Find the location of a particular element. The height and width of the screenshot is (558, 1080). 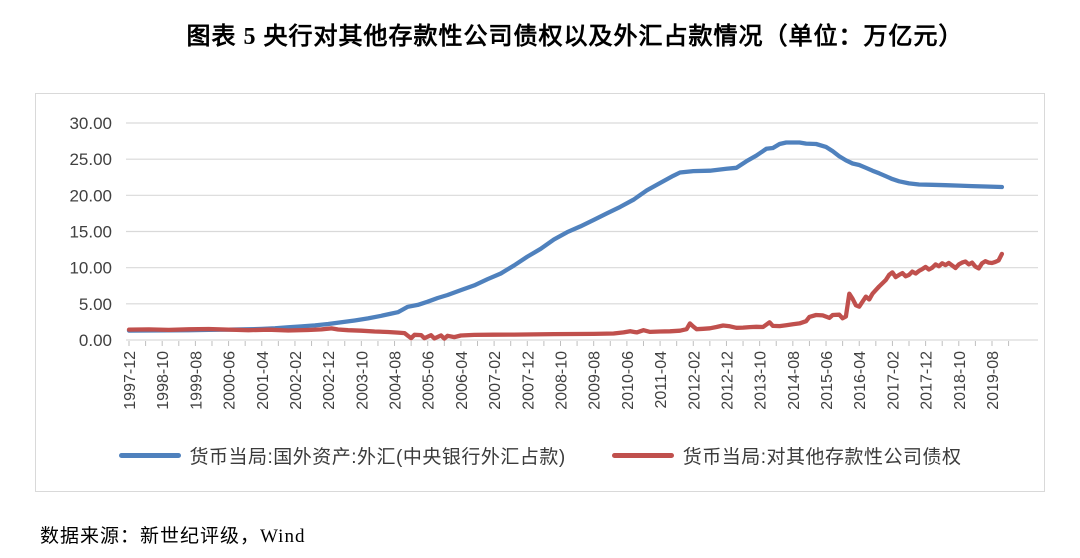

x-tick-label: 2012-12 is located at coordinates (727, 380).